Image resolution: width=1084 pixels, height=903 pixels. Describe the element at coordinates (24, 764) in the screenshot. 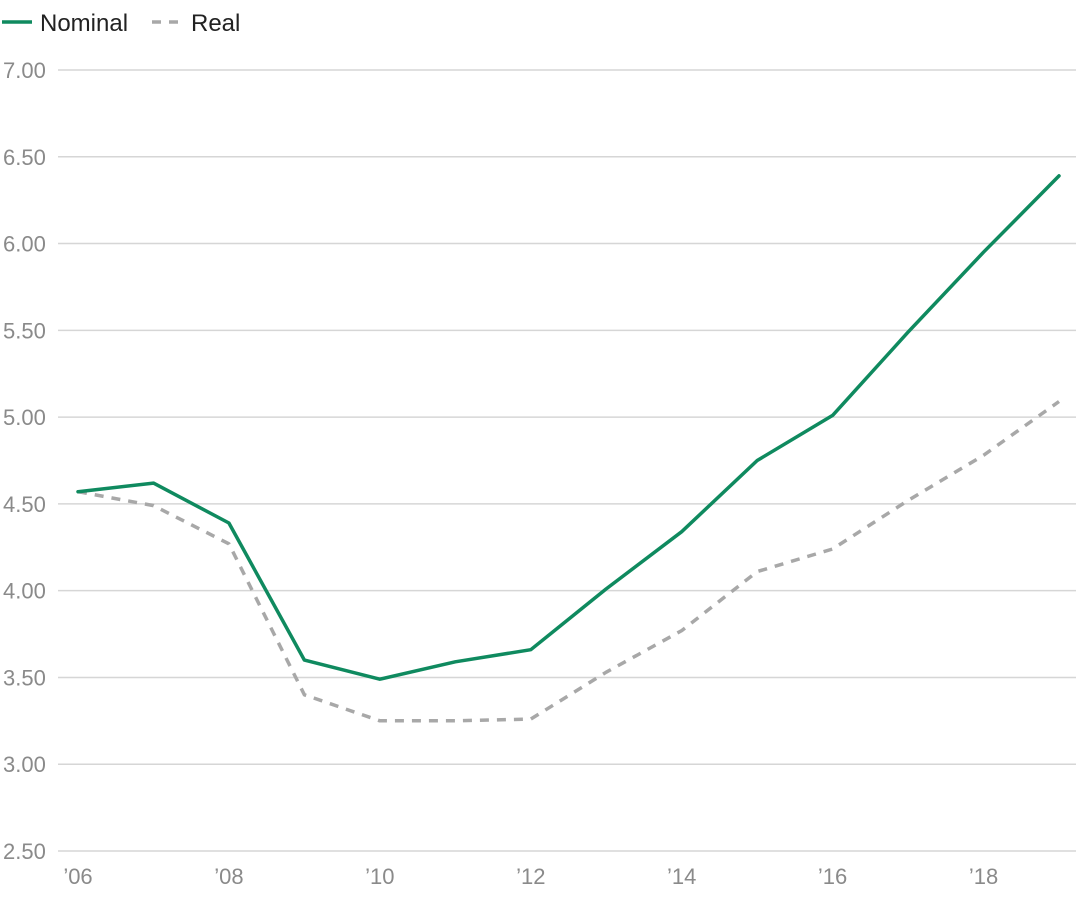

I see `y-tick-label: 3.00` at that location.